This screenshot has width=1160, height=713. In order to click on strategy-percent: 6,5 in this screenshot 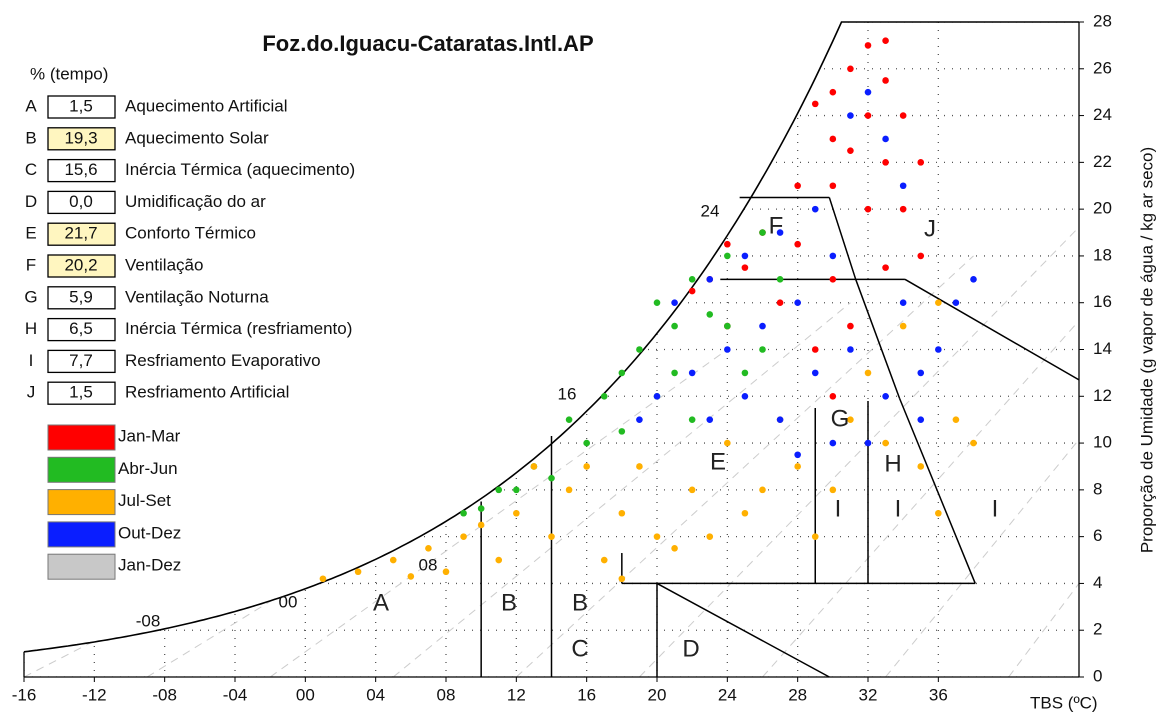, I will do `click(81, 328)`.